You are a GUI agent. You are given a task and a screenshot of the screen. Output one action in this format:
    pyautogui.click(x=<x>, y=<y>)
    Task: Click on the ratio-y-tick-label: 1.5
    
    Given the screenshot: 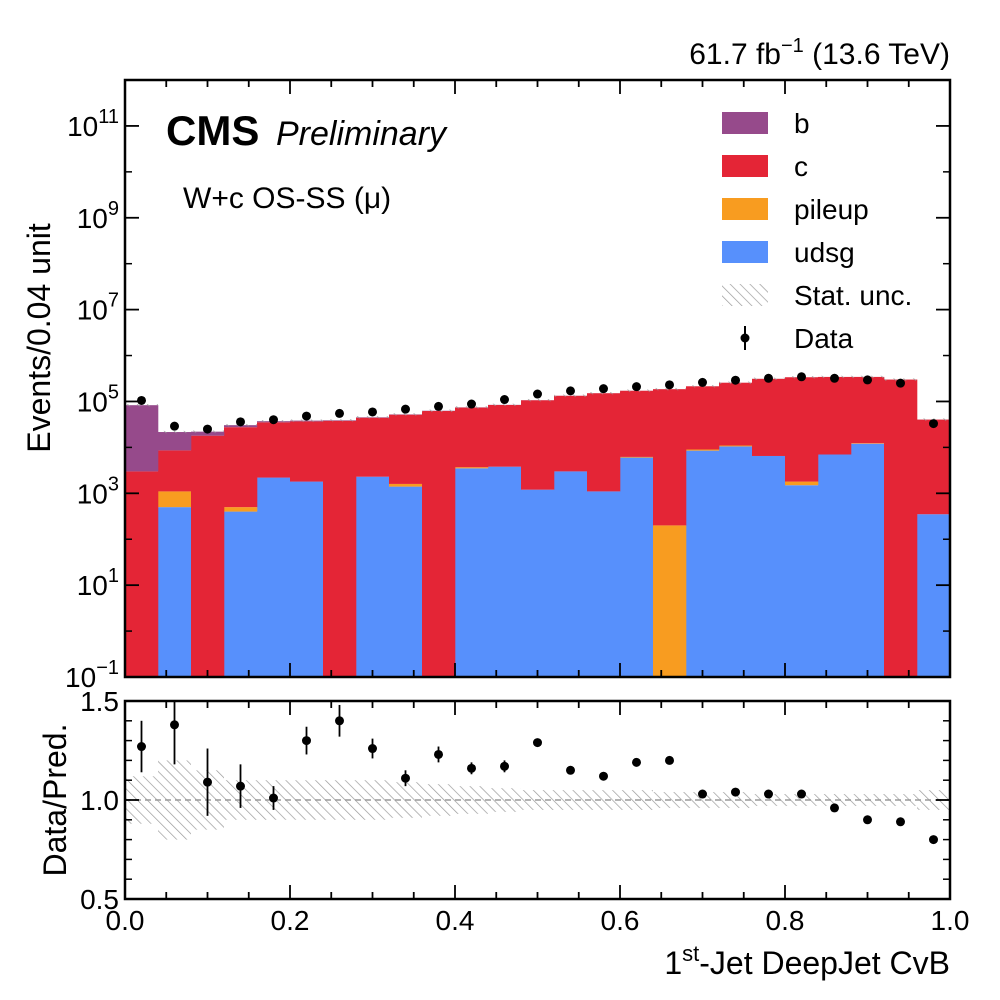 What is the action you would take?
    pyautogui.click(x=99, y=701)
    